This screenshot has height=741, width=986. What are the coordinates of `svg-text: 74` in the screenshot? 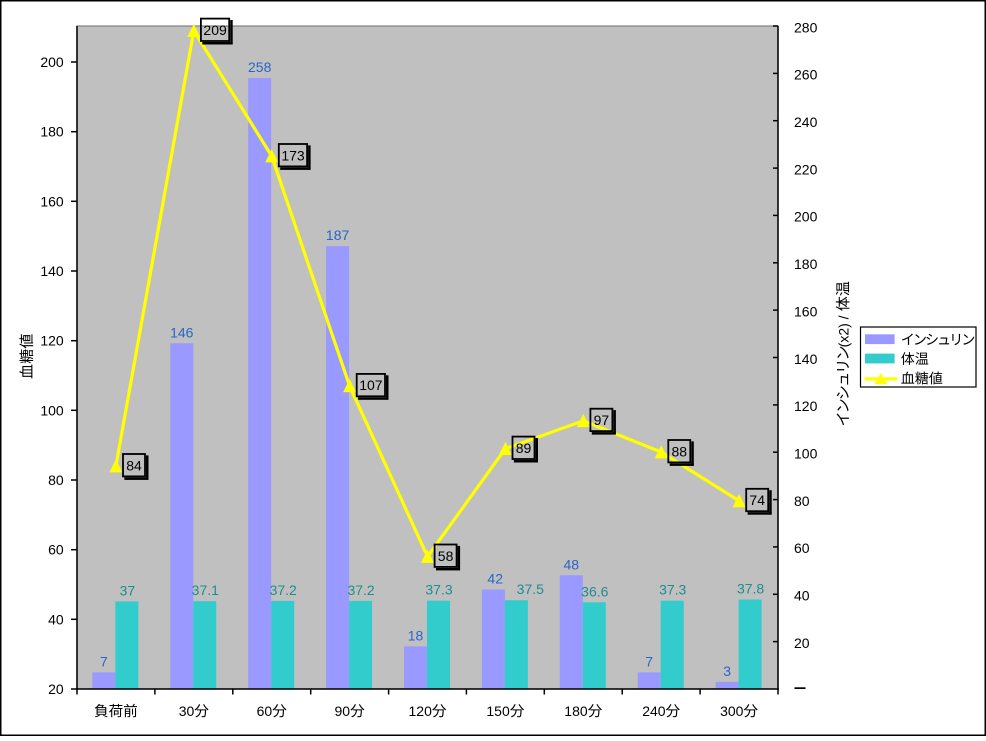 It's located at (757, 500).